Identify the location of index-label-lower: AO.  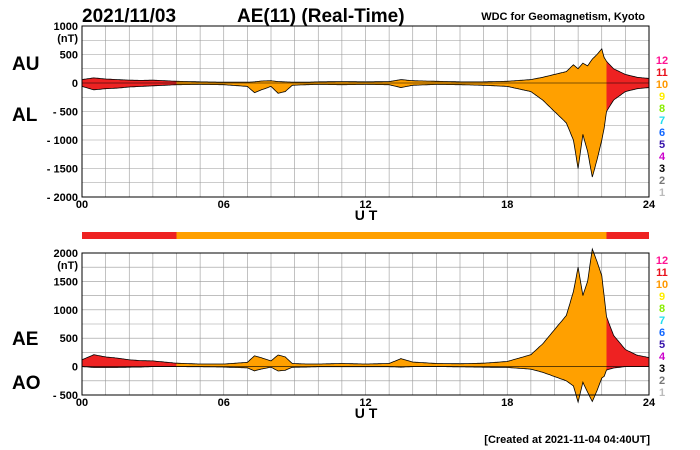
(26, 383).